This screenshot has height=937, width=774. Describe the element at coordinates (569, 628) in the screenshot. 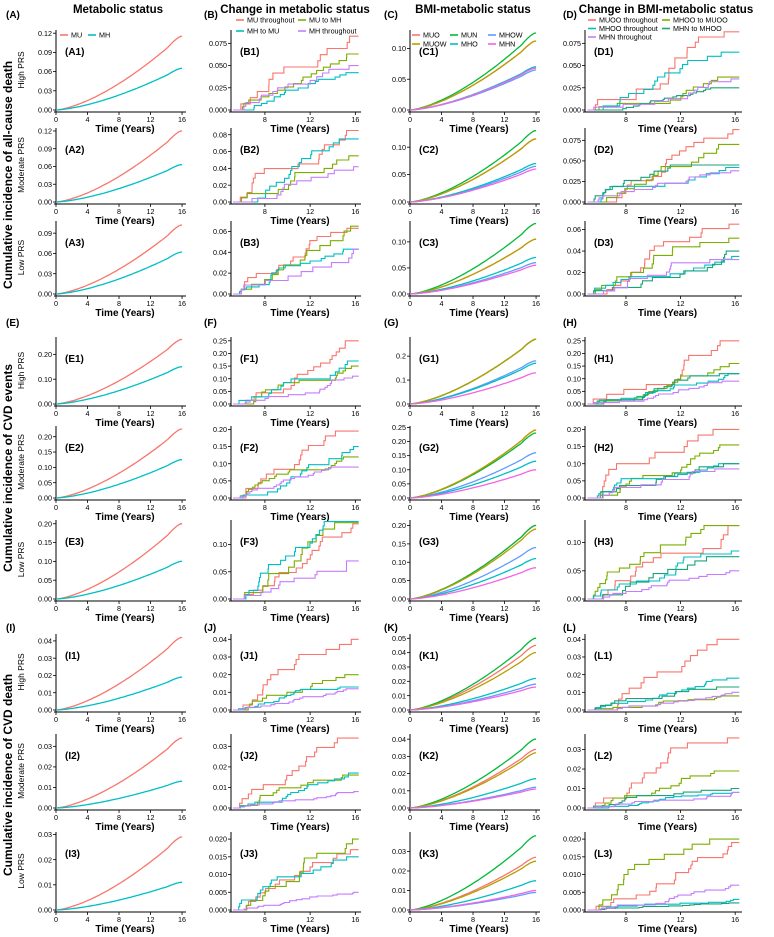

I see `section-letter: (L)` at that location.